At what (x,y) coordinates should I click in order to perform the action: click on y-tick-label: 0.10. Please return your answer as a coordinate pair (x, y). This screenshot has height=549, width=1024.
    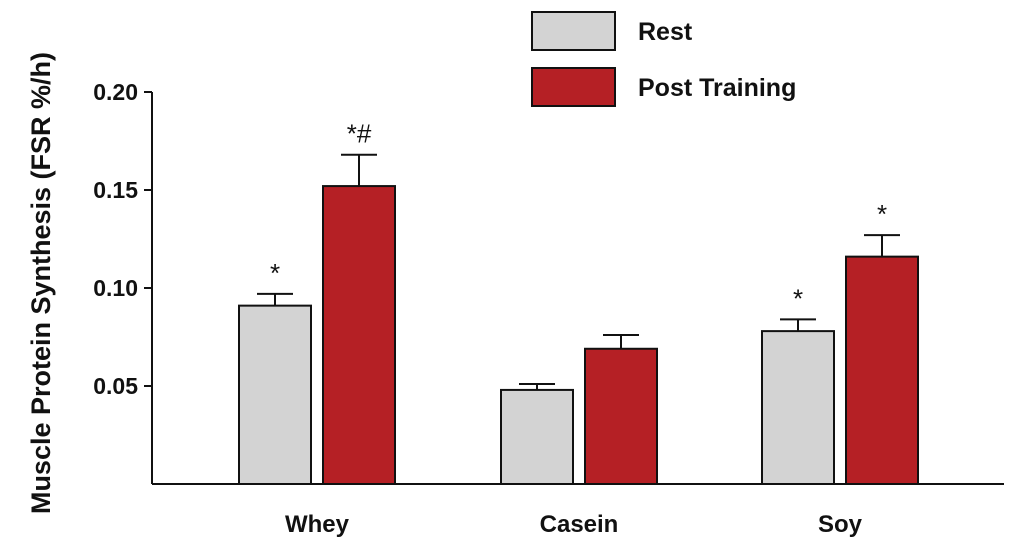
    Looking at the image, I should click on (115, 288).